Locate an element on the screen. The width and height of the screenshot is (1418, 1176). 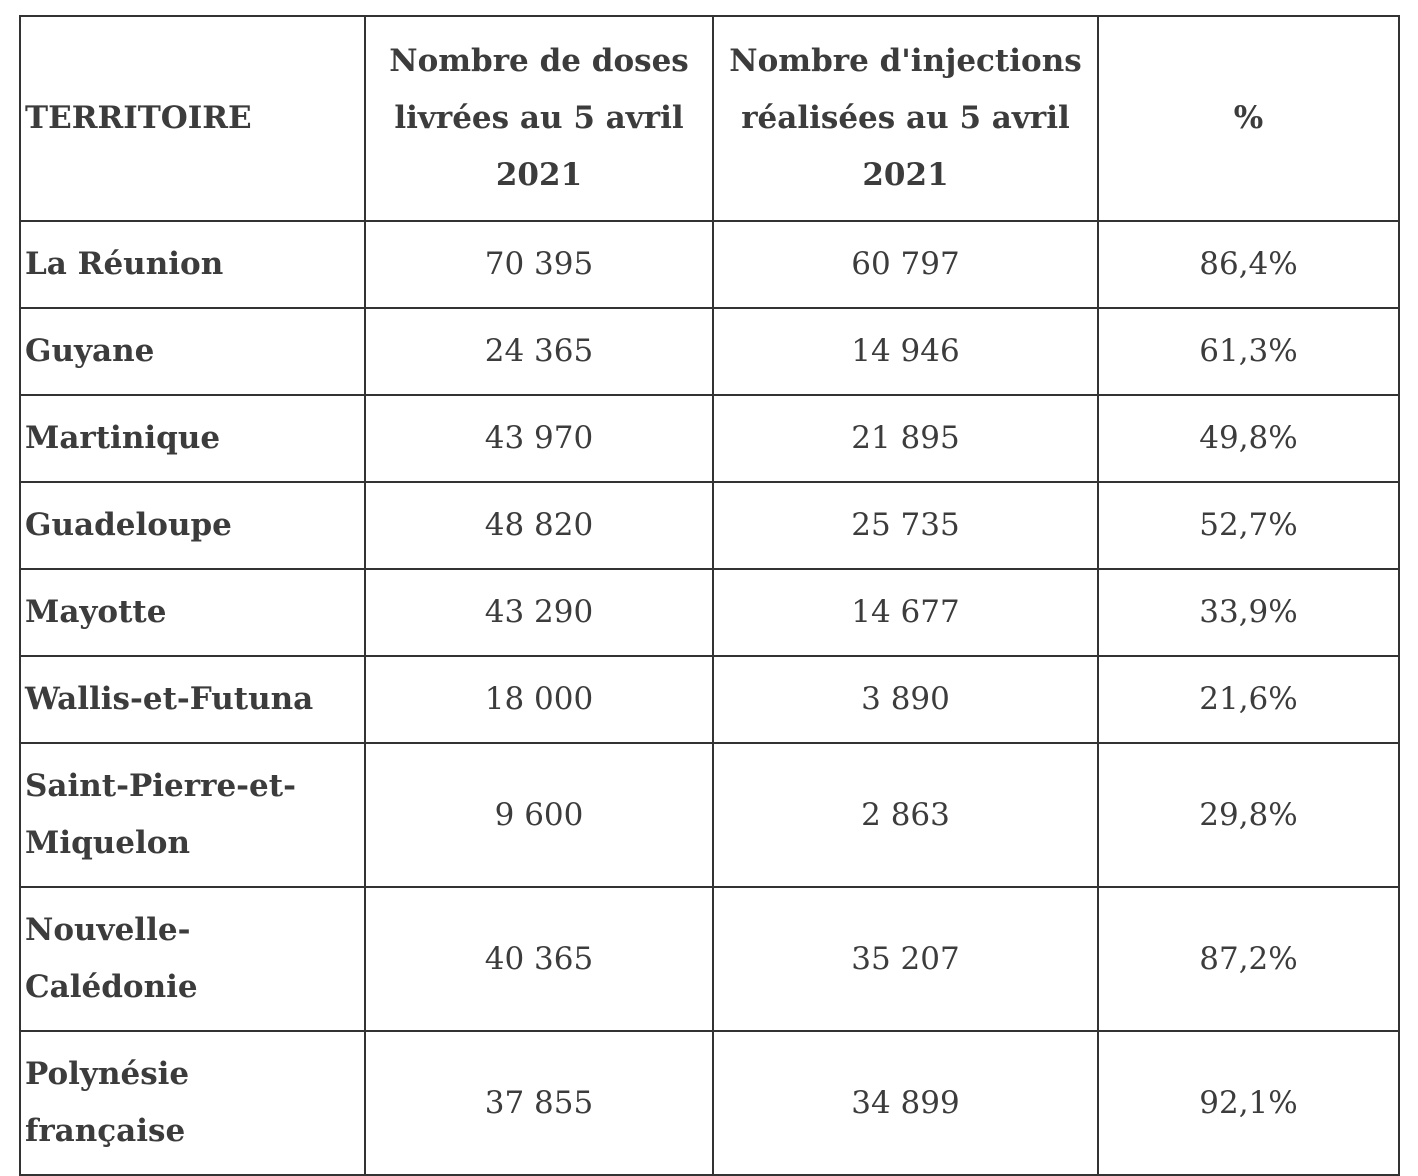
table-row: Wallis-et-Futuna 18 000 3 890 21,6% is located at coordinates (709, 699).